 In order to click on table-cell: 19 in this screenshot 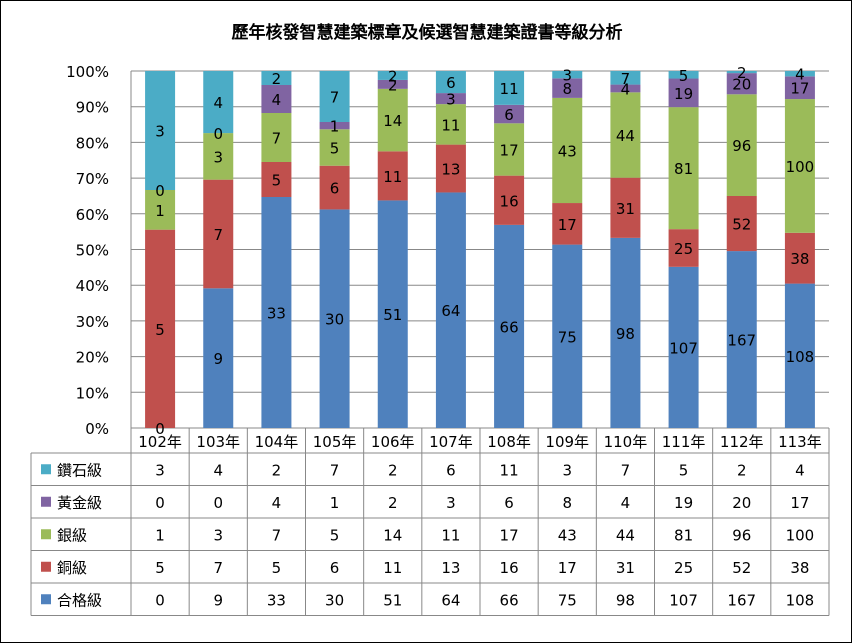, I will do `click(683, 503)`.